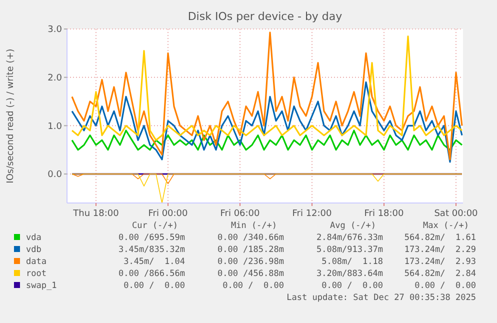 The height and width of the screenshot is (323, 497). Describe the element at coordinates (352, 262) in the screenshot. I see `text: 5.08m/ 1.18` at that location.